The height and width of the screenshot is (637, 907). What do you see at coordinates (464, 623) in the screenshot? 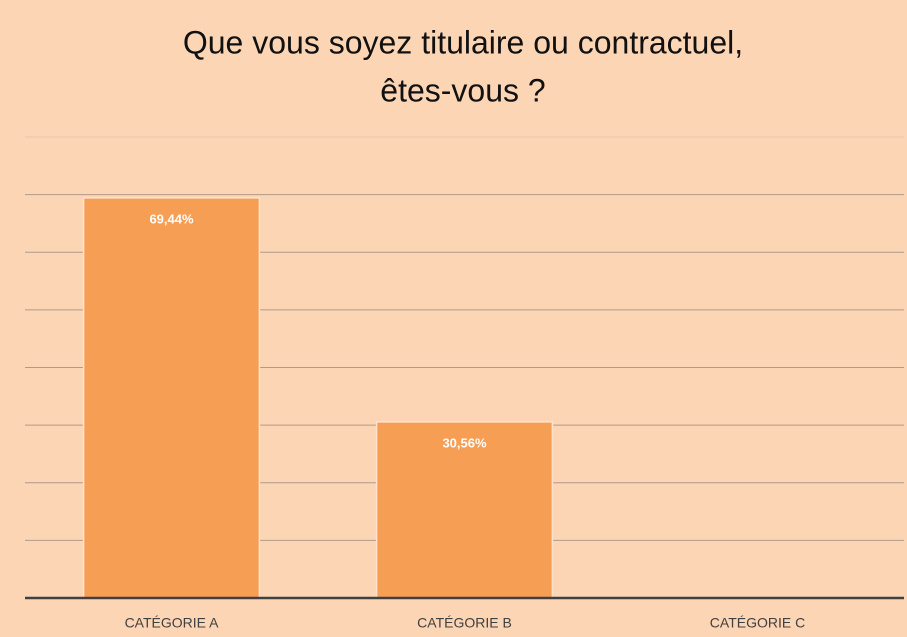
I see `x-tick-label: CATÉGORIE B` at bounding box center [464, 623].